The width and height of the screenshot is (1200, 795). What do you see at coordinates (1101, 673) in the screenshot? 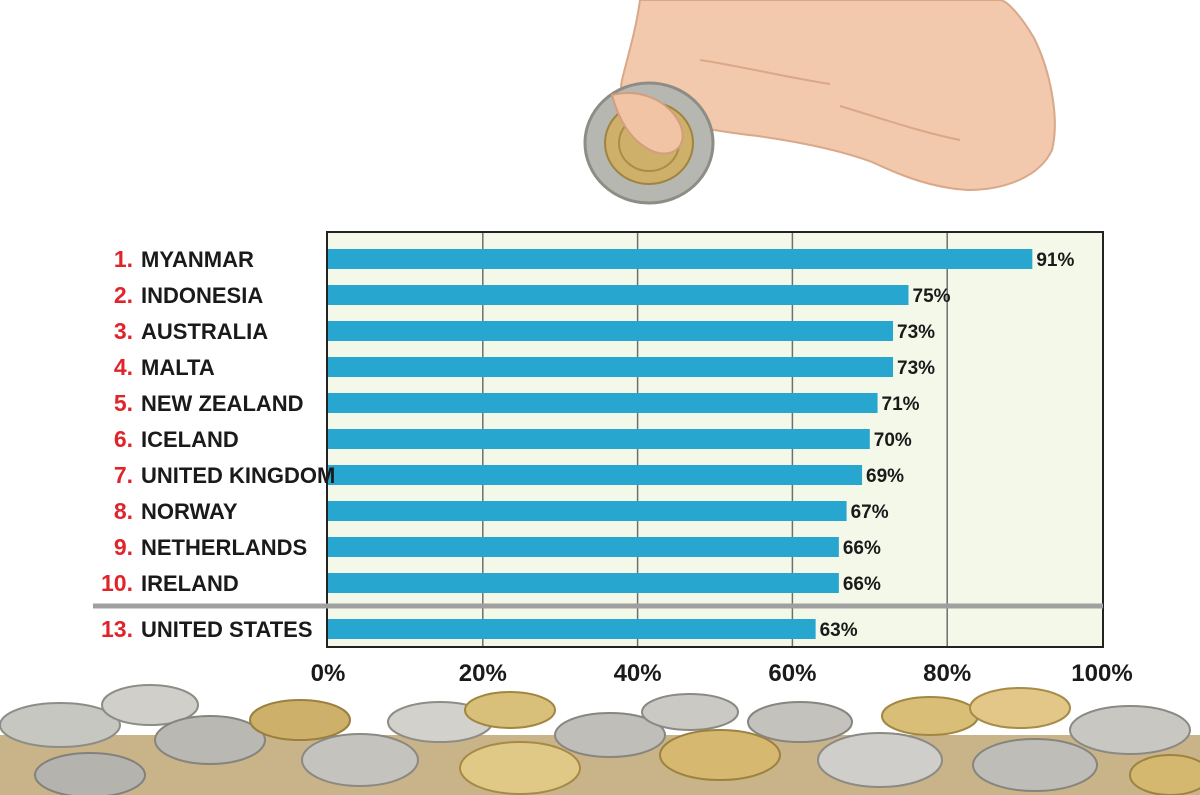
I see `x-tick-label: 100%` at bounding box center [1101, 673].